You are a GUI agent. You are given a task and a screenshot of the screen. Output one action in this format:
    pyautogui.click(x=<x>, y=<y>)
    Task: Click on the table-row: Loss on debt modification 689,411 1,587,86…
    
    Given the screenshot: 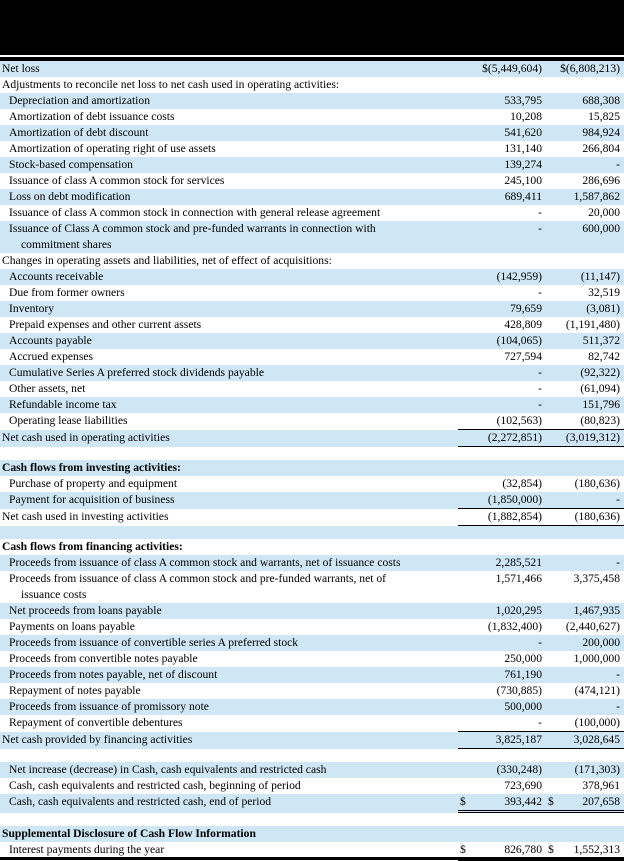 What is the action you would take?
    pyautogui.click(x=312, y=197)
    